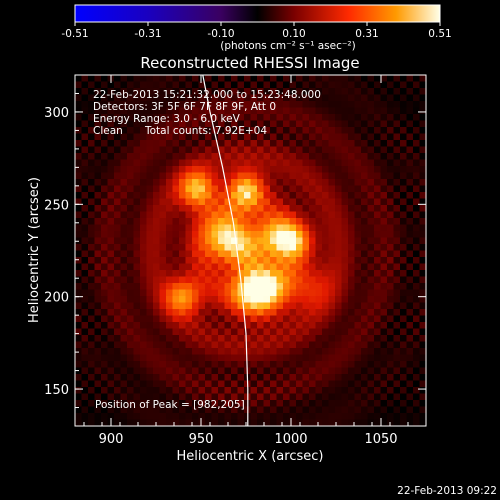 The height and width of the screenshot is (500, 500). Describe the element at coordinates (250, 456) in the screenshot. I see `x-axis-label: Heliocentric X (arcsec)` at that location.